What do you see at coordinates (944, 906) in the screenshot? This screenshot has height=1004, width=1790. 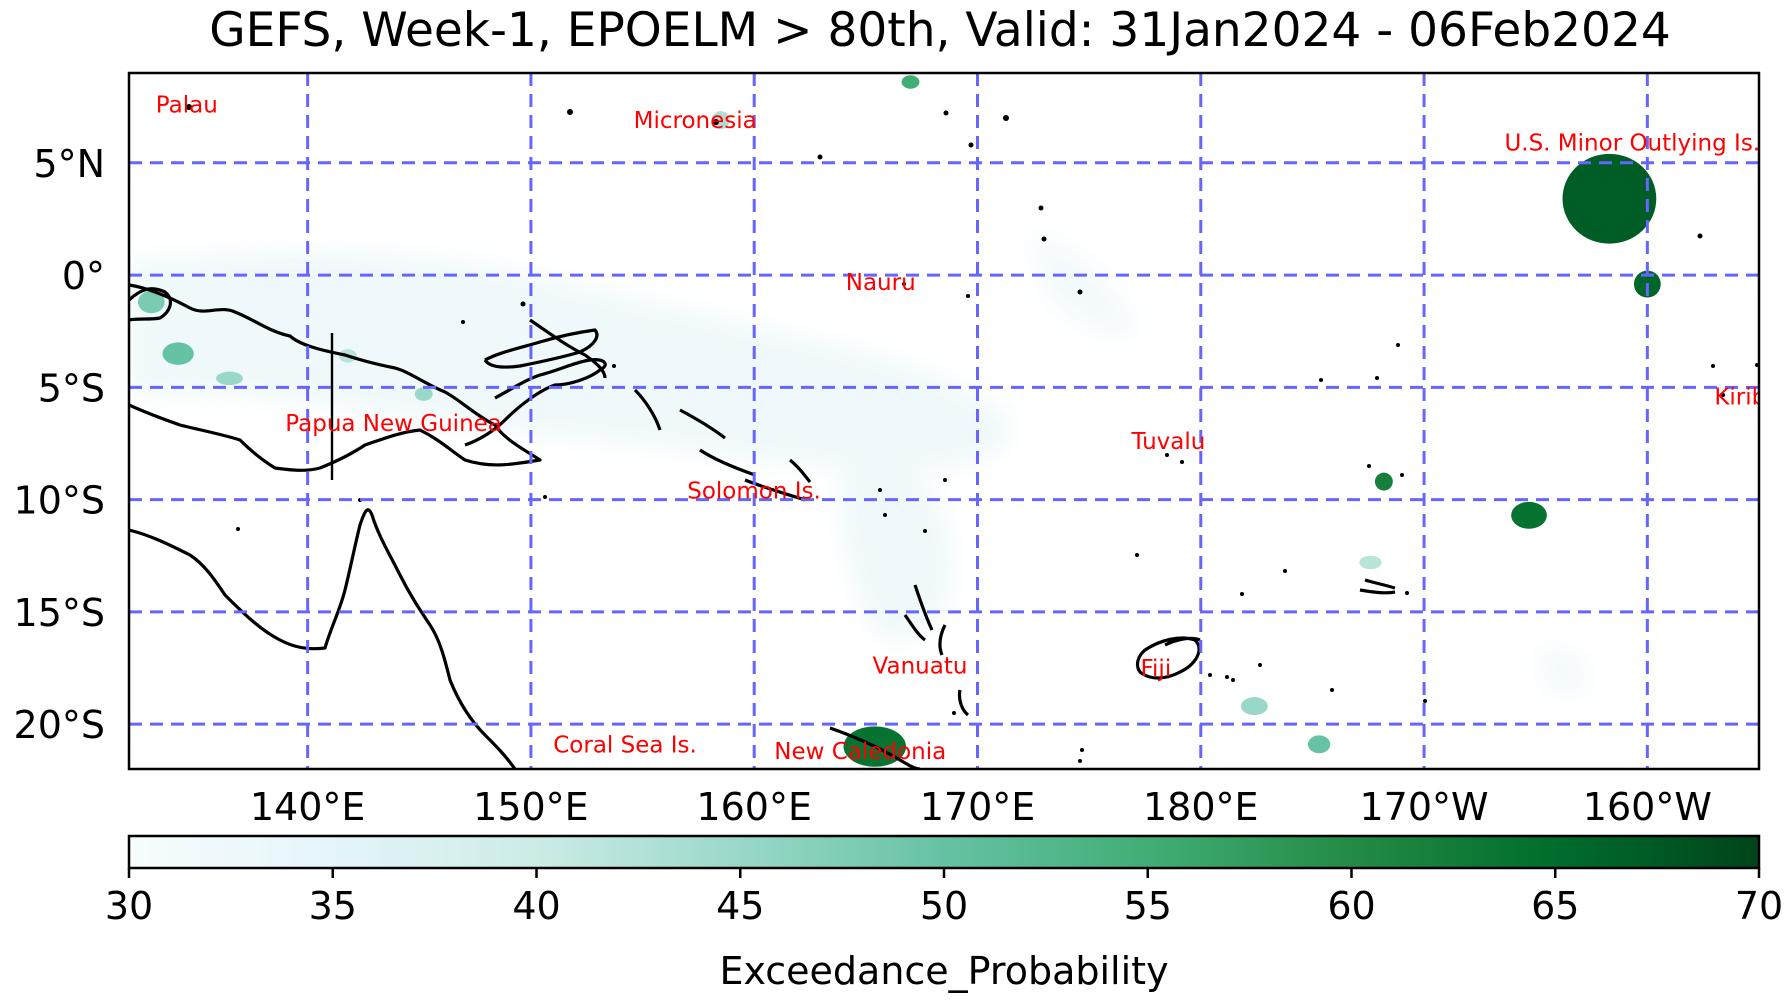 I see `colorbar-tick-label: 50` at bounding box center [944, 906].